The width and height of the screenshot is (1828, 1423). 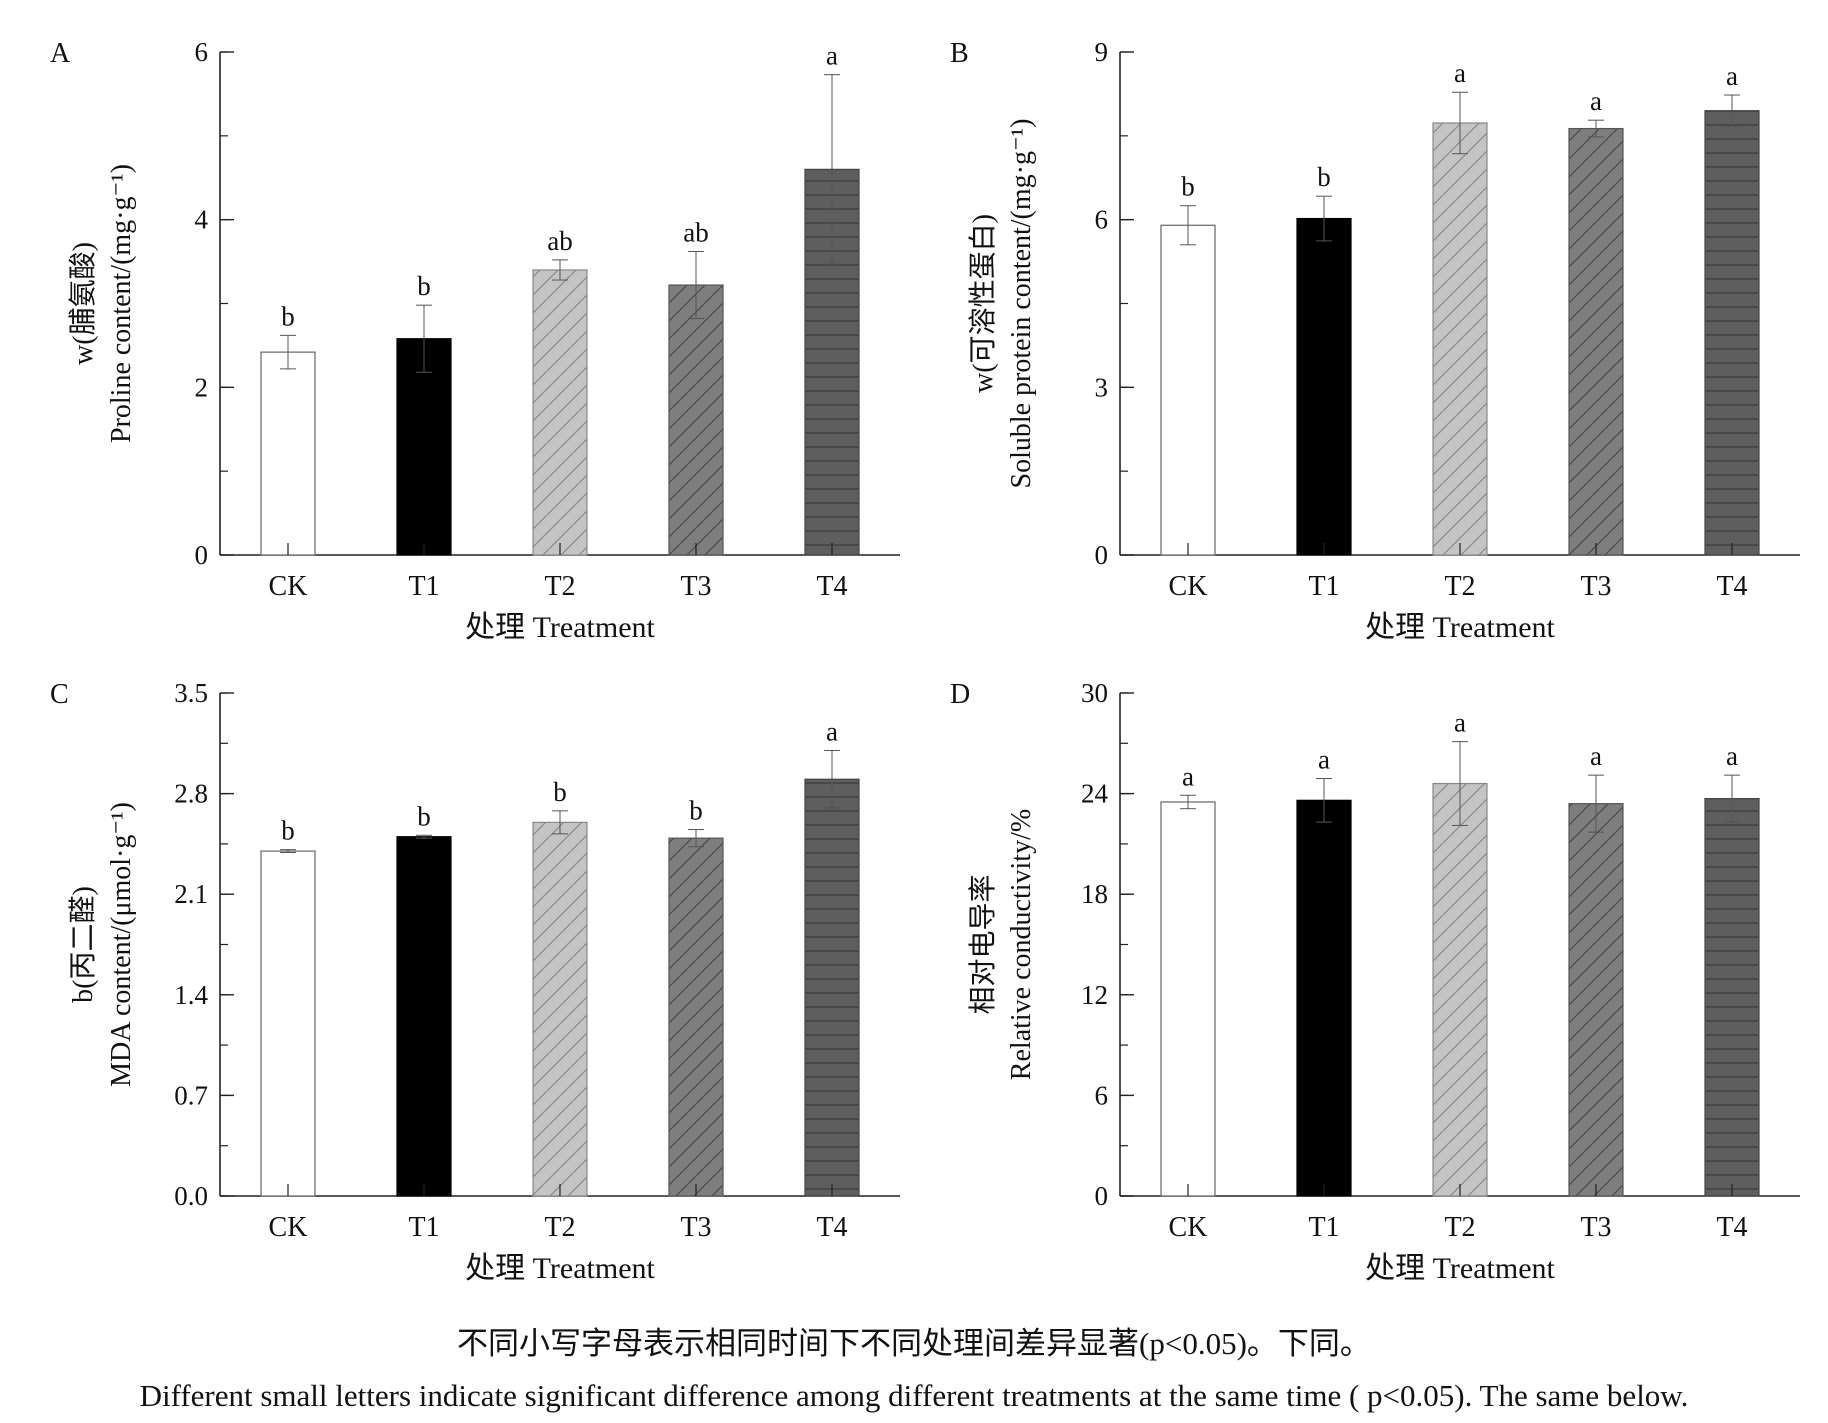 I want to click on y-axis-title-line1: w(可溶性蛋白), so click(x=983, y=303).